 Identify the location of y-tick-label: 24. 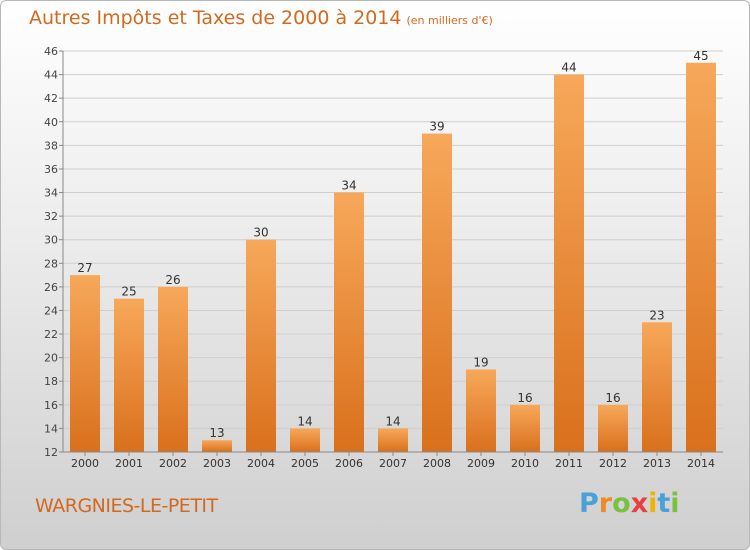
(51, 310).